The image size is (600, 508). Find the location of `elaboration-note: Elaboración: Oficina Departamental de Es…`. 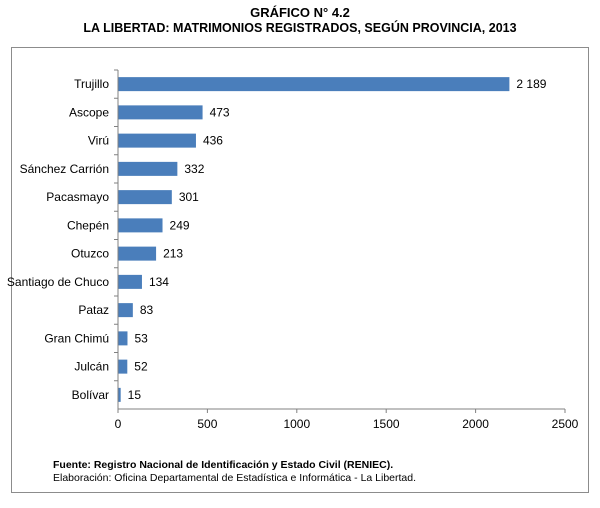

elaboration-note: Elaboración: Oficina Departamental de Es… is located at coordinates (235, 478).